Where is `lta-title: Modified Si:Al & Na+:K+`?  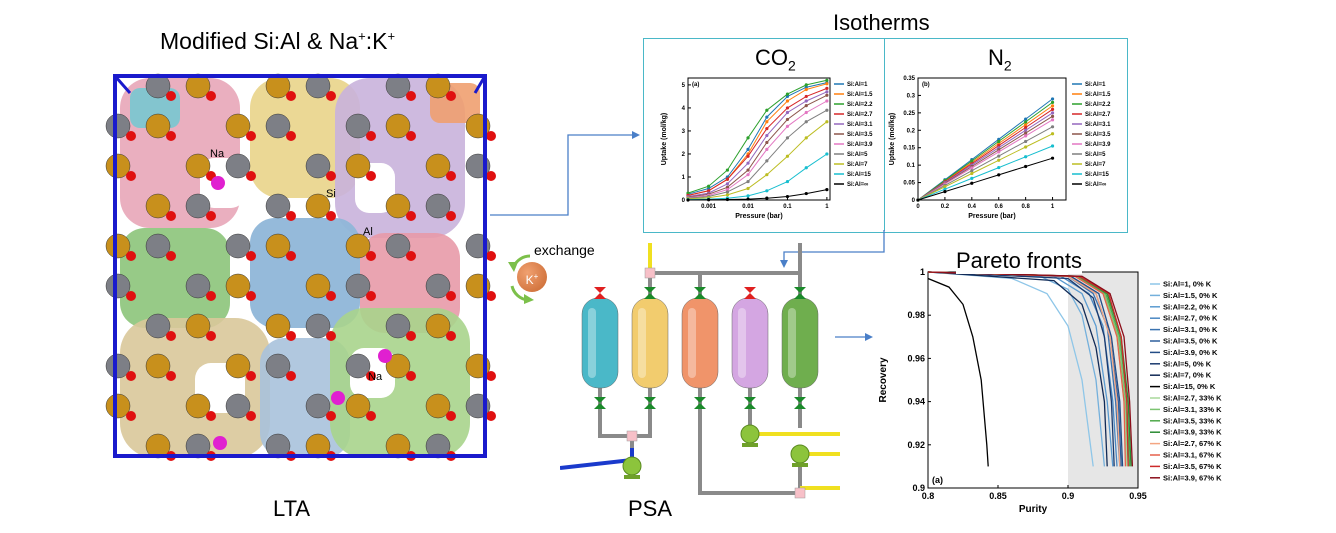
lta-title: Modified Si:Al & Na+:K+ is located at coordinates (277, 41).